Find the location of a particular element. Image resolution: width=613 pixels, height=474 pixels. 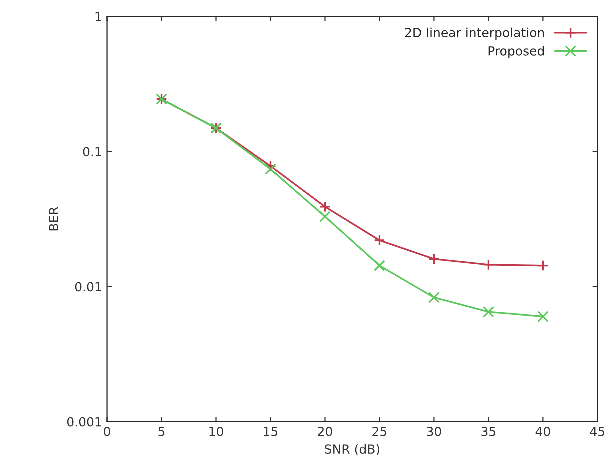

x-tick-label: 45 is located at coordinates (597, 431).